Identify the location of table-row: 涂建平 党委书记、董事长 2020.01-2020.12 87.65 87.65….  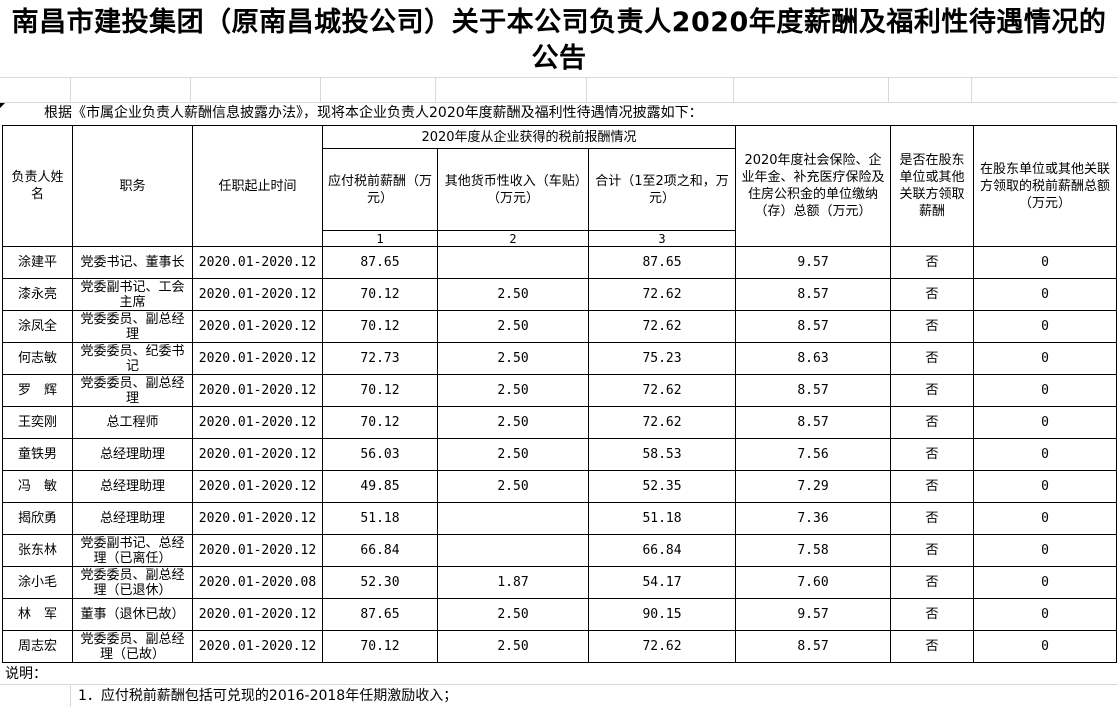
(560, 262).